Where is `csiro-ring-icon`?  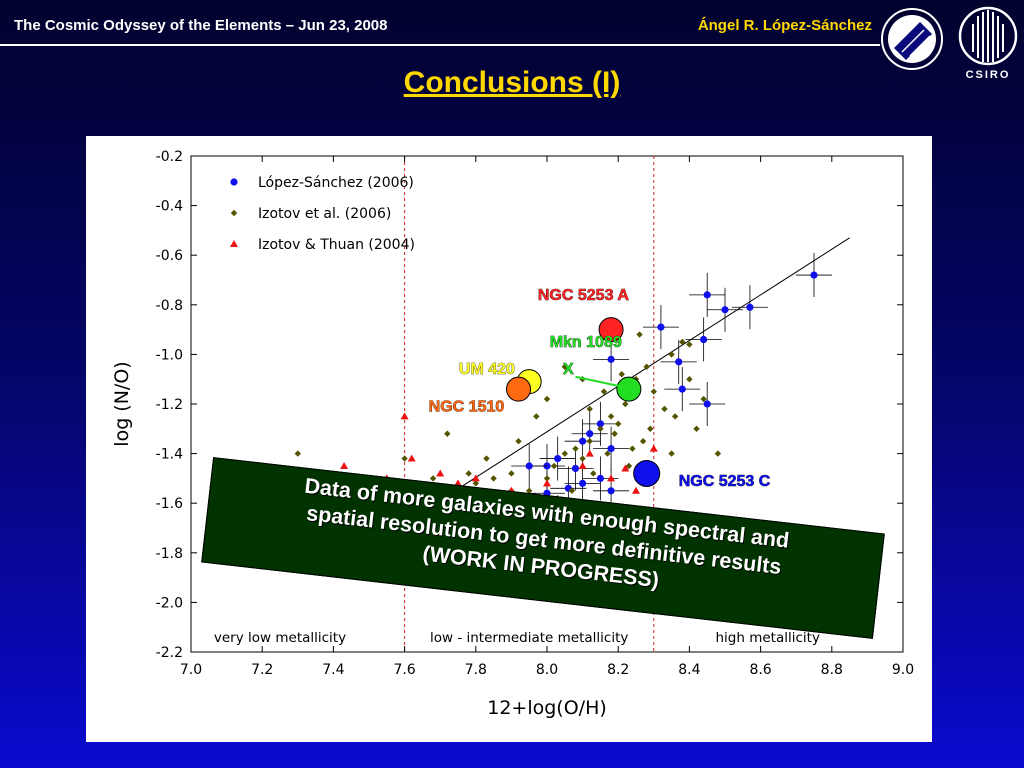 csiro-ring-icon is located at coordinates (988, 36).